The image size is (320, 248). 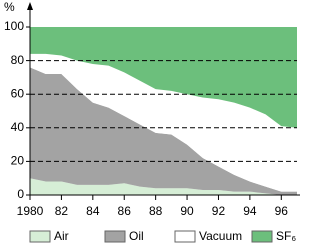 What do you see at coordinates (282, 211) in the screenshot?
I see `x-tick-label: 96` at bounding box center [282, 211].